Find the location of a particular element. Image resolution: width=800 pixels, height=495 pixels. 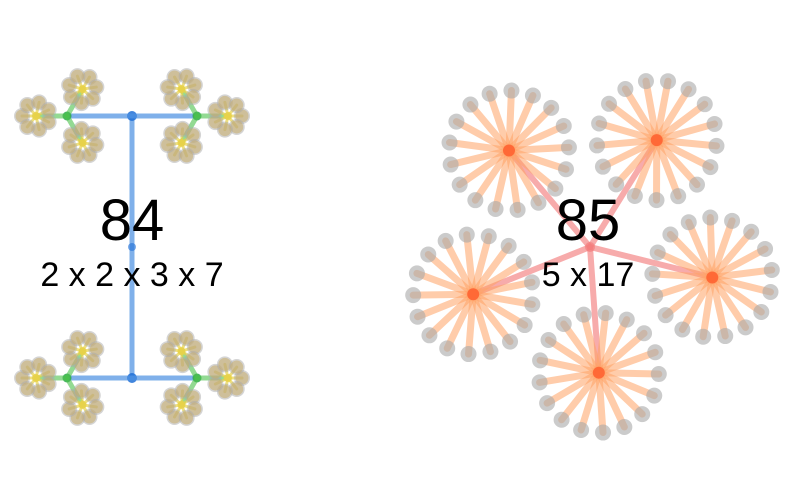

number-label-85: 85 is located at coordinates (588, 220).